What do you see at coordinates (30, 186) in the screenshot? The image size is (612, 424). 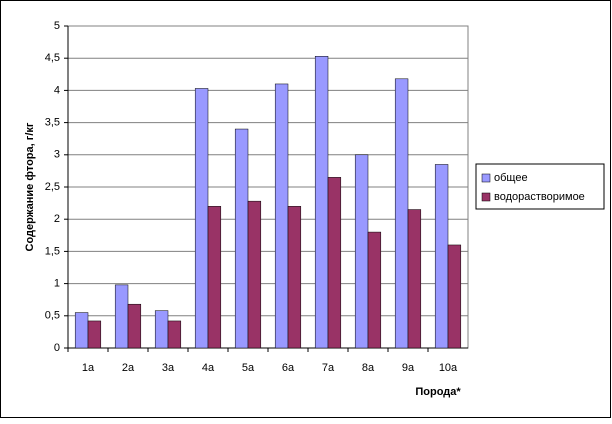 I see `y-axis-title: Содержание фтора, г/кг` at bounding box center [30, 186].